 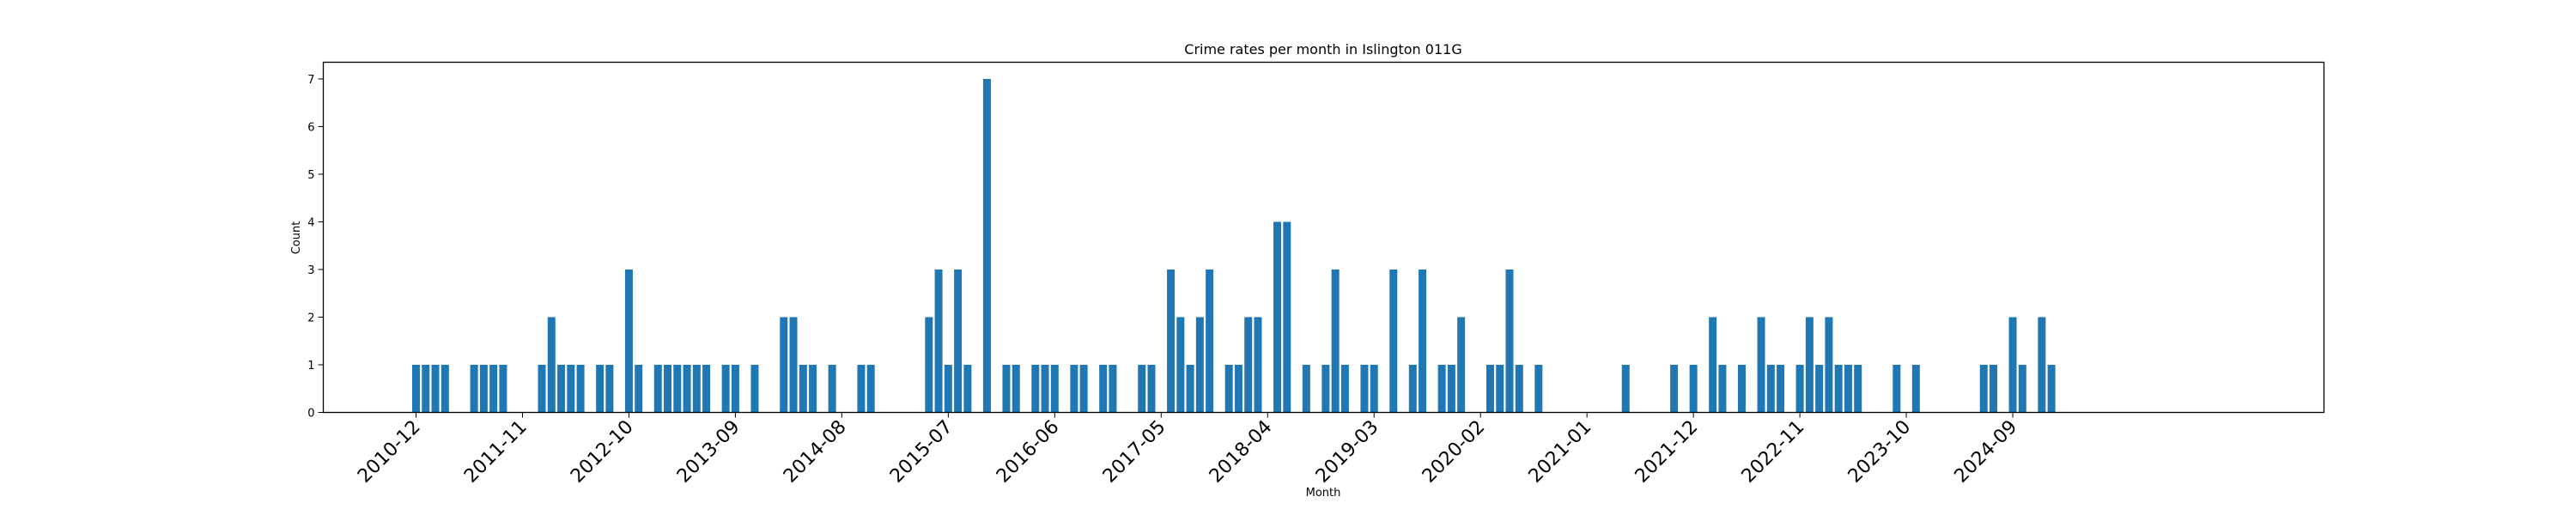 I want to click on x-tick-label: 2013-09, so click(x=708, y=452).